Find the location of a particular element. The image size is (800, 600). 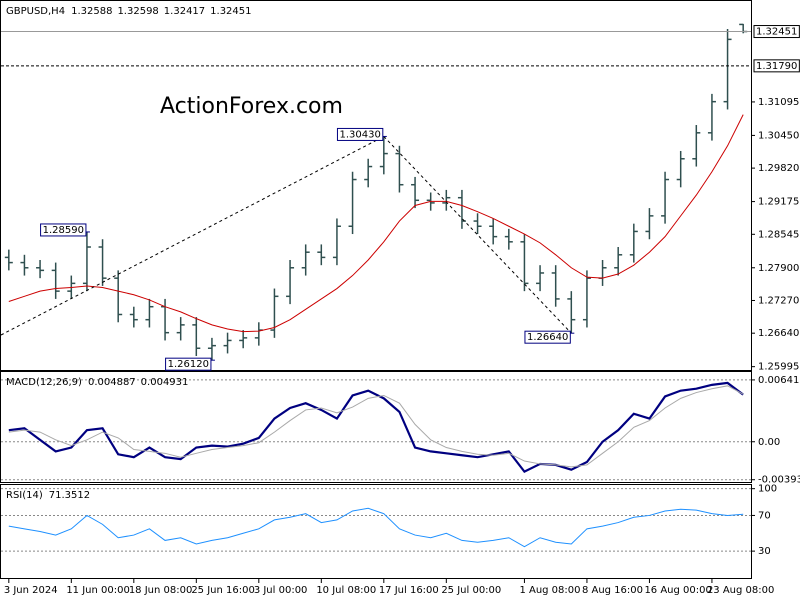

x-tick-label: 3 Jun 2024 is located at coordinates (31, 590).